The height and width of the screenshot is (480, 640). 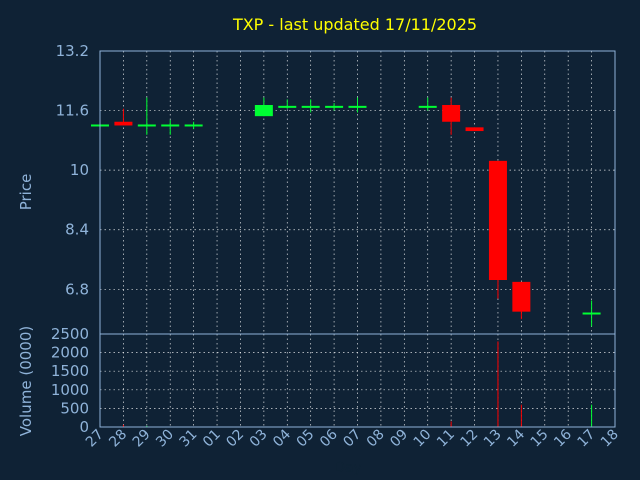 I want to click on volume-axis-title: Volume (0000), so click(x=26, y=381).